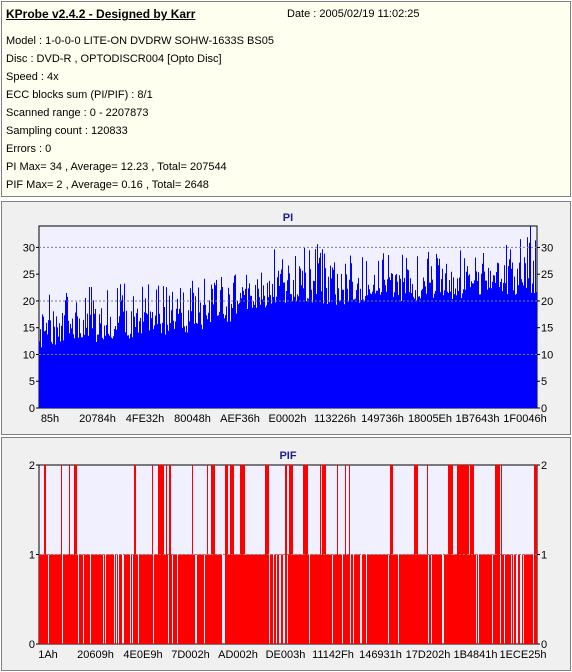  What do you see at coordinates (29, 302) in the screenshot?
I see `y-tick-label-left: 20` at bounding box center [29, 302].